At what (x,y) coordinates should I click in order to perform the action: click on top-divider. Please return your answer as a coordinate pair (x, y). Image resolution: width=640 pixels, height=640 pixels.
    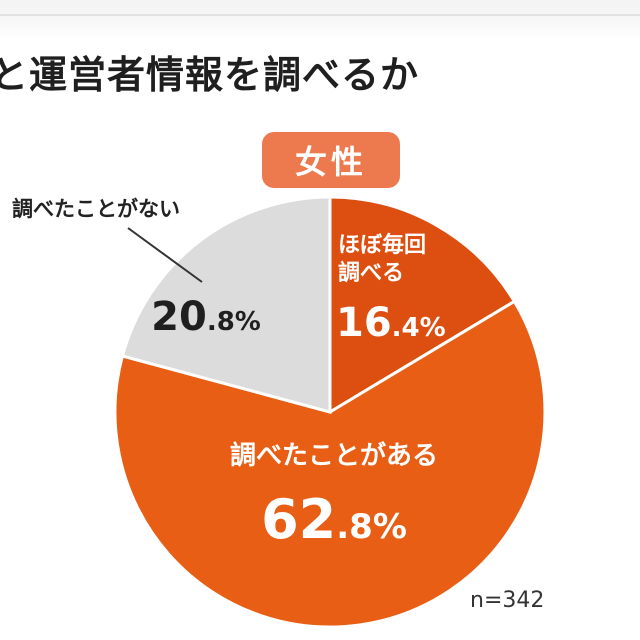
    Looking at the image, I should click on (320, 15).